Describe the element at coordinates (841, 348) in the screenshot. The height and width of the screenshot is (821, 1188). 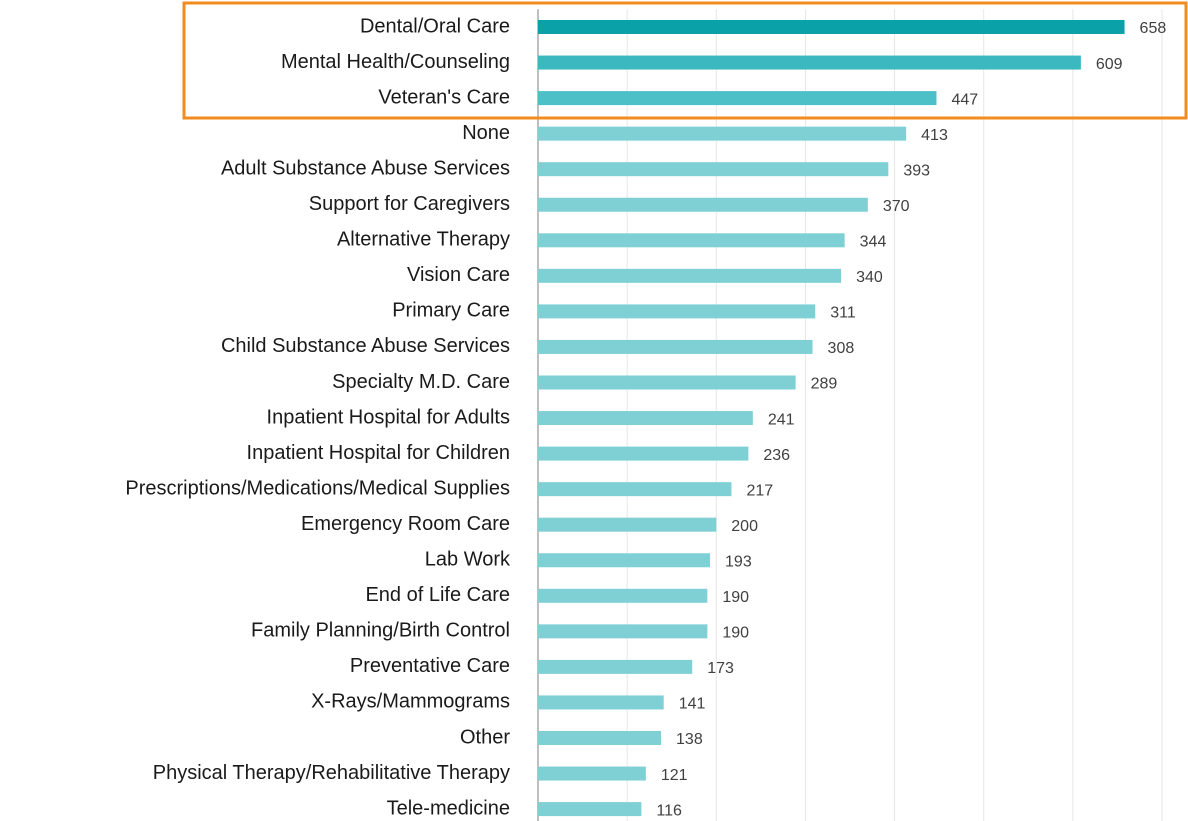
I see `value-label: 308` at that location.